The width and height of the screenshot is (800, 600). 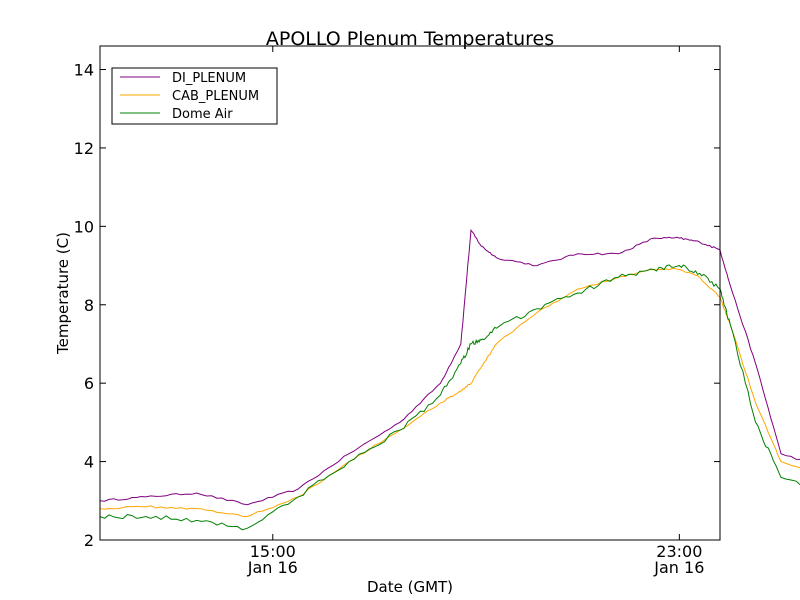 I want to click on legend-label-di-plenum: DI_PLENUM, so click(x=209, y=78).